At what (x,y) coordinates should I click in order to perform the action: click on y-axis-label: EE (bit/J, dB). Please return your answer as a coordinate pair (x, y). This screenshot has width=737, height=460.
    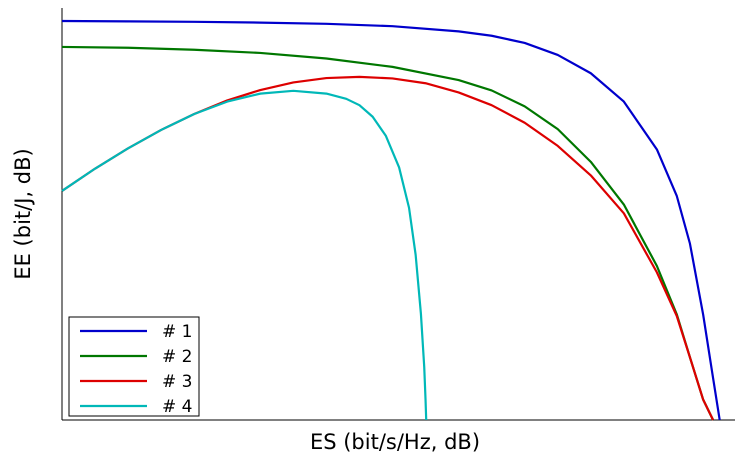
    Looking at the image, I should click on (23, 213).